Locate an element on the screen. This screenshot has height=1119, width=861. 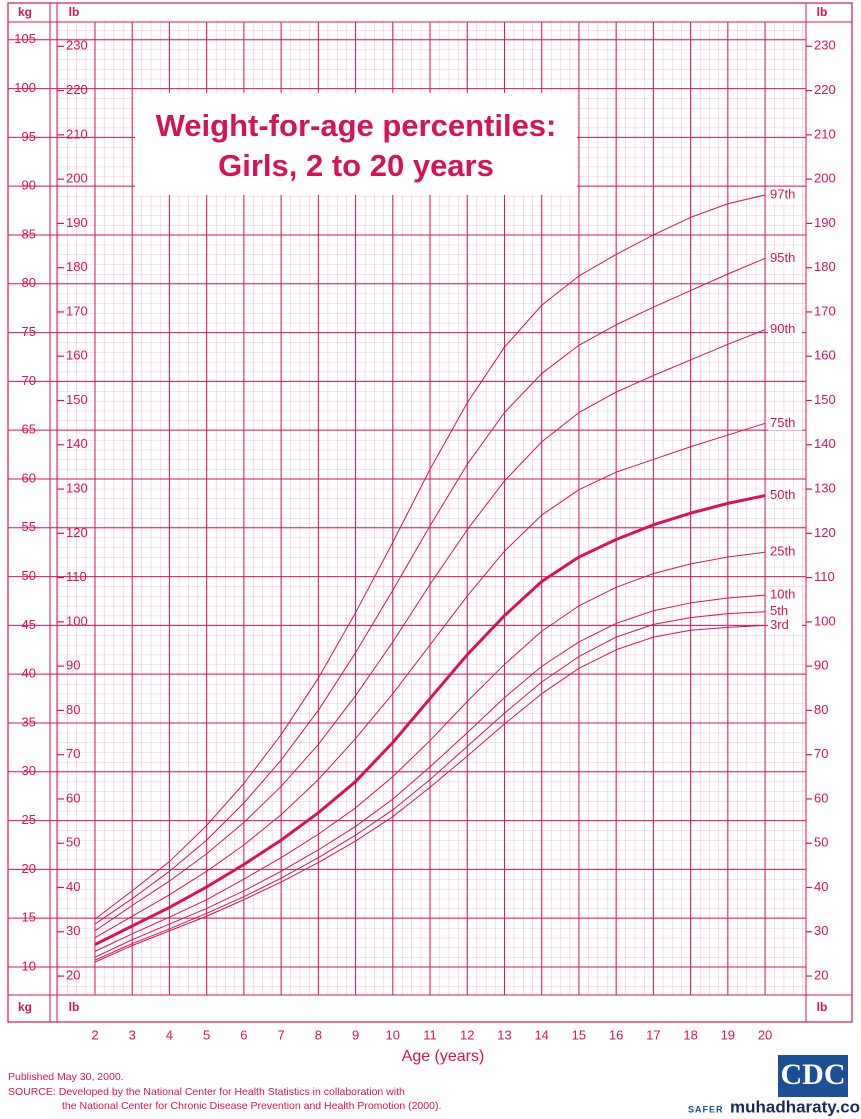
logo-box is located at coordinates (813, 1076).